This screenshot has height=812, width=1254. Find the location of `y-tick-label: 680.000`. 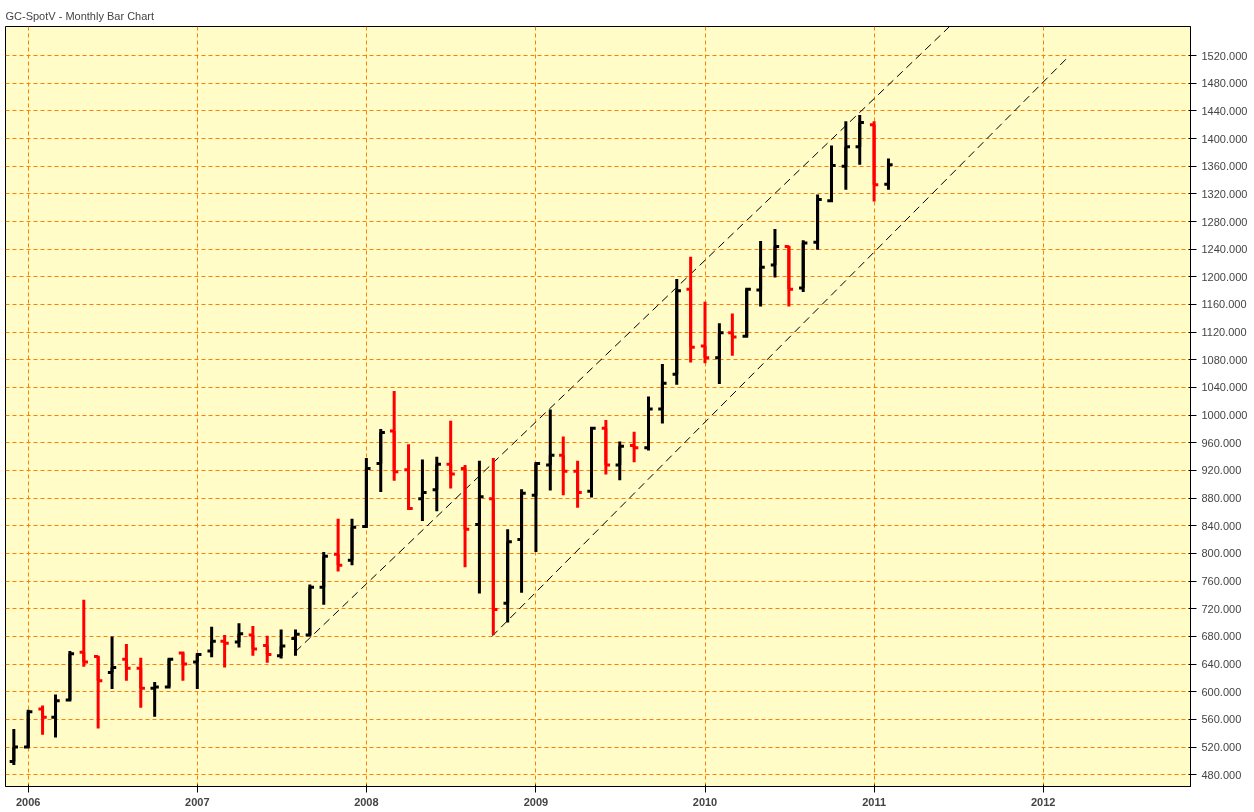

y-tick-label: 680.000 is located at coordinates (1221, 636).